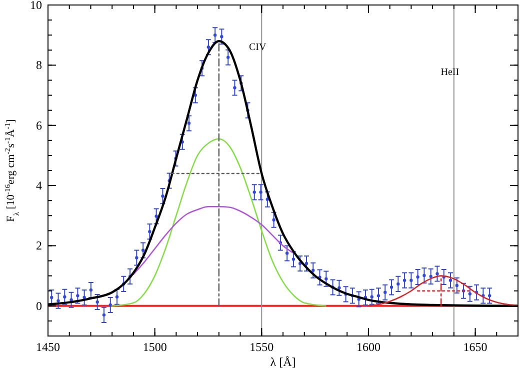 This screenshot has width=520, height=370. What do you see at coordinates (258, 47) in the screenshot?
I see `ref-line-label: CIV` at bounding box center [258, 47].